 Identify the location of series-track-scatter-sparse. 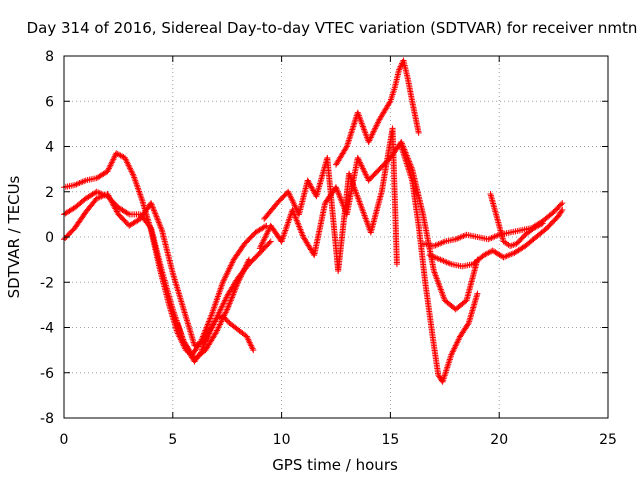
(330, 199).